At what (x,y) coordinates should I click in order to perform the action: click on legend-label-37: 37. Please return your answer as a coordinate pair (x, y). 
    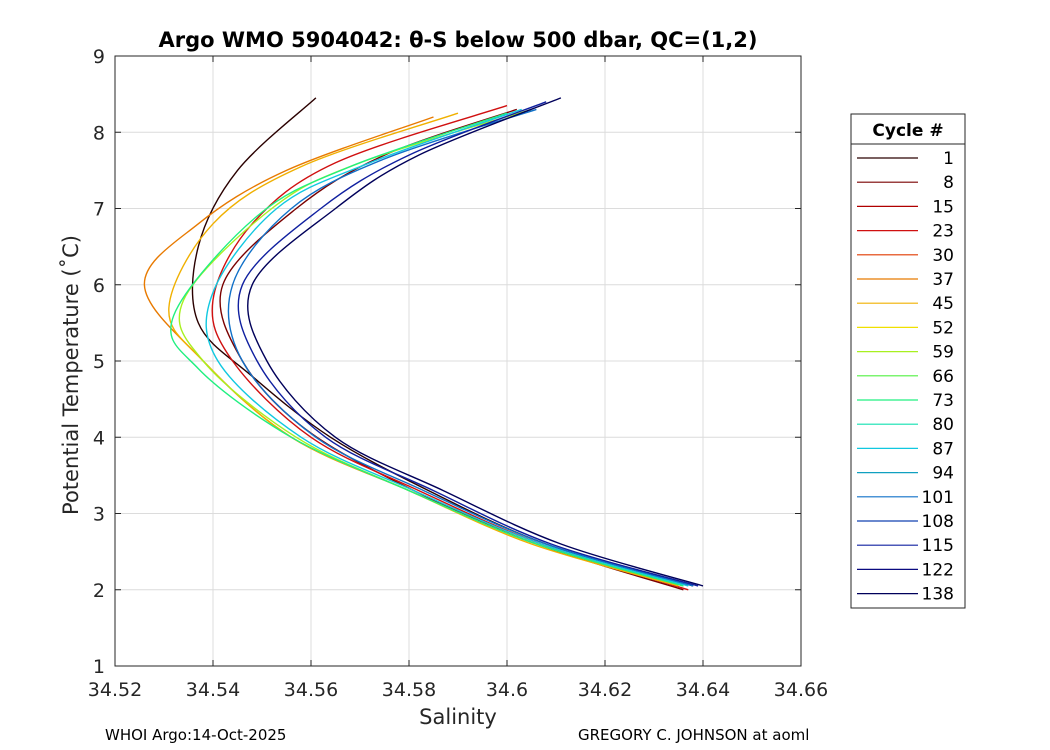
    Looking at the image, I should click on (943, 280).